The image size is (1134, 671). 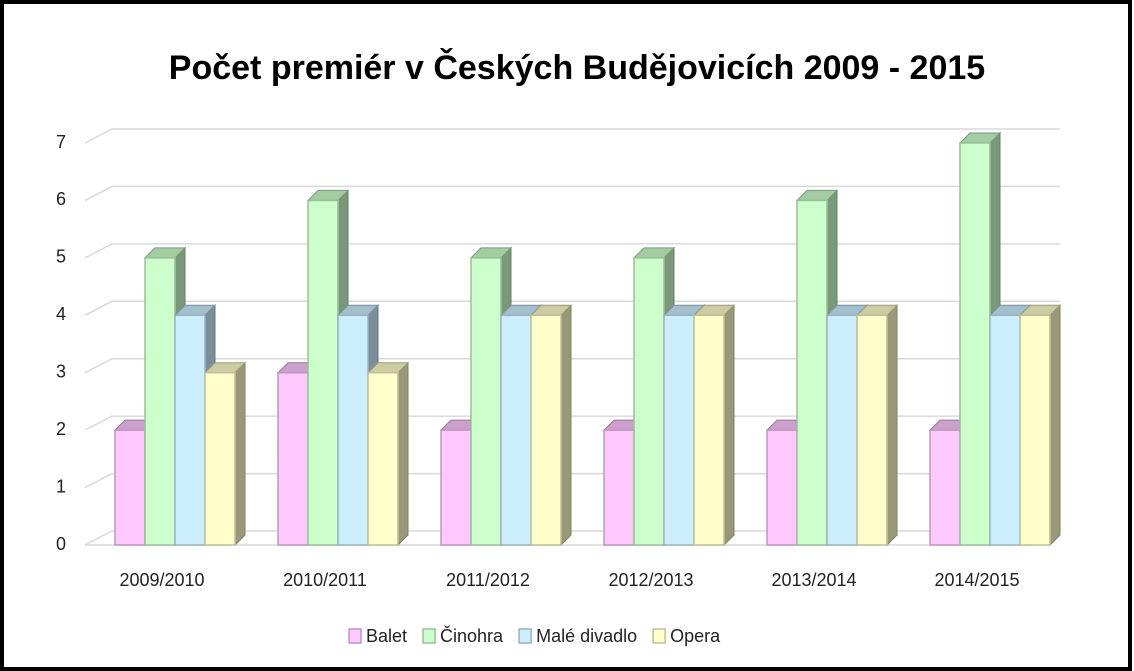 I want to click on y-tick-label: 3, so click(x=61, y=371).